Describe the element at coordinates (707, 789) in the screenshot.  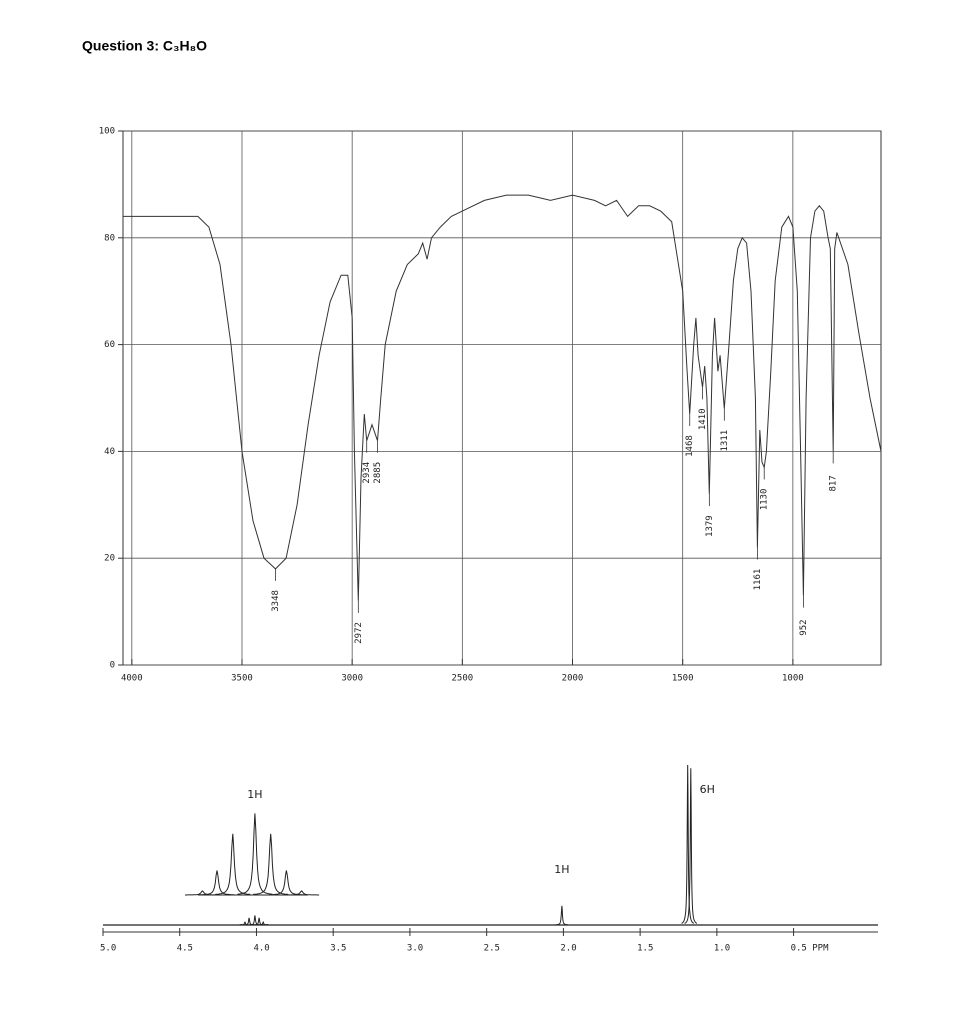
I see `integral-label: 6H` at that location.